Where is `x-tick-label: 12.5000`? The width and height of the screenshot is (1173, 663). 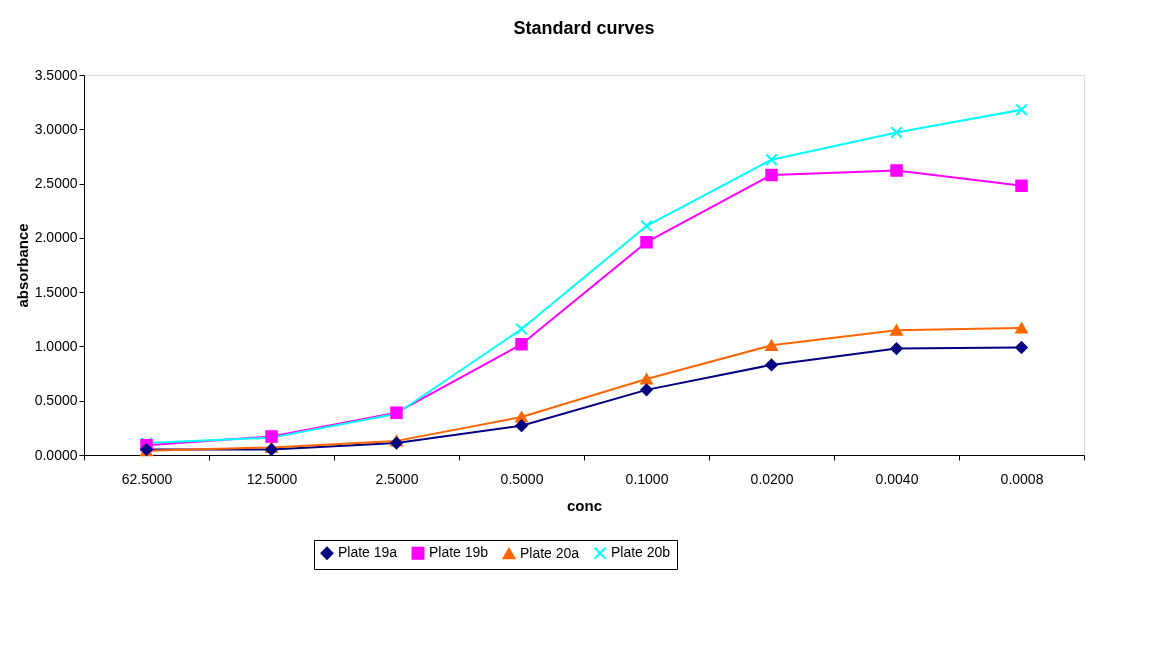 x-tick-label: 12.5000 is located at coordinates (272, 478).